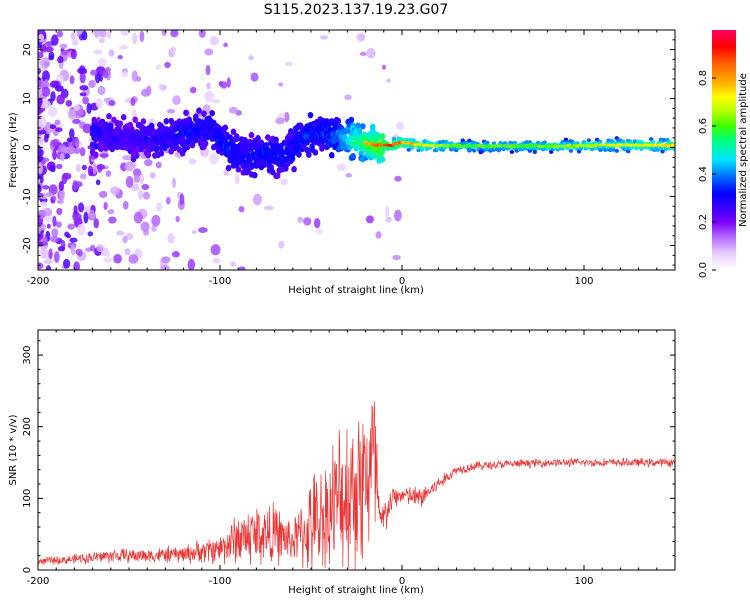 This screenshot has width=750, height=600. I want to click on y-tick-label: 300, so click(27, 355).